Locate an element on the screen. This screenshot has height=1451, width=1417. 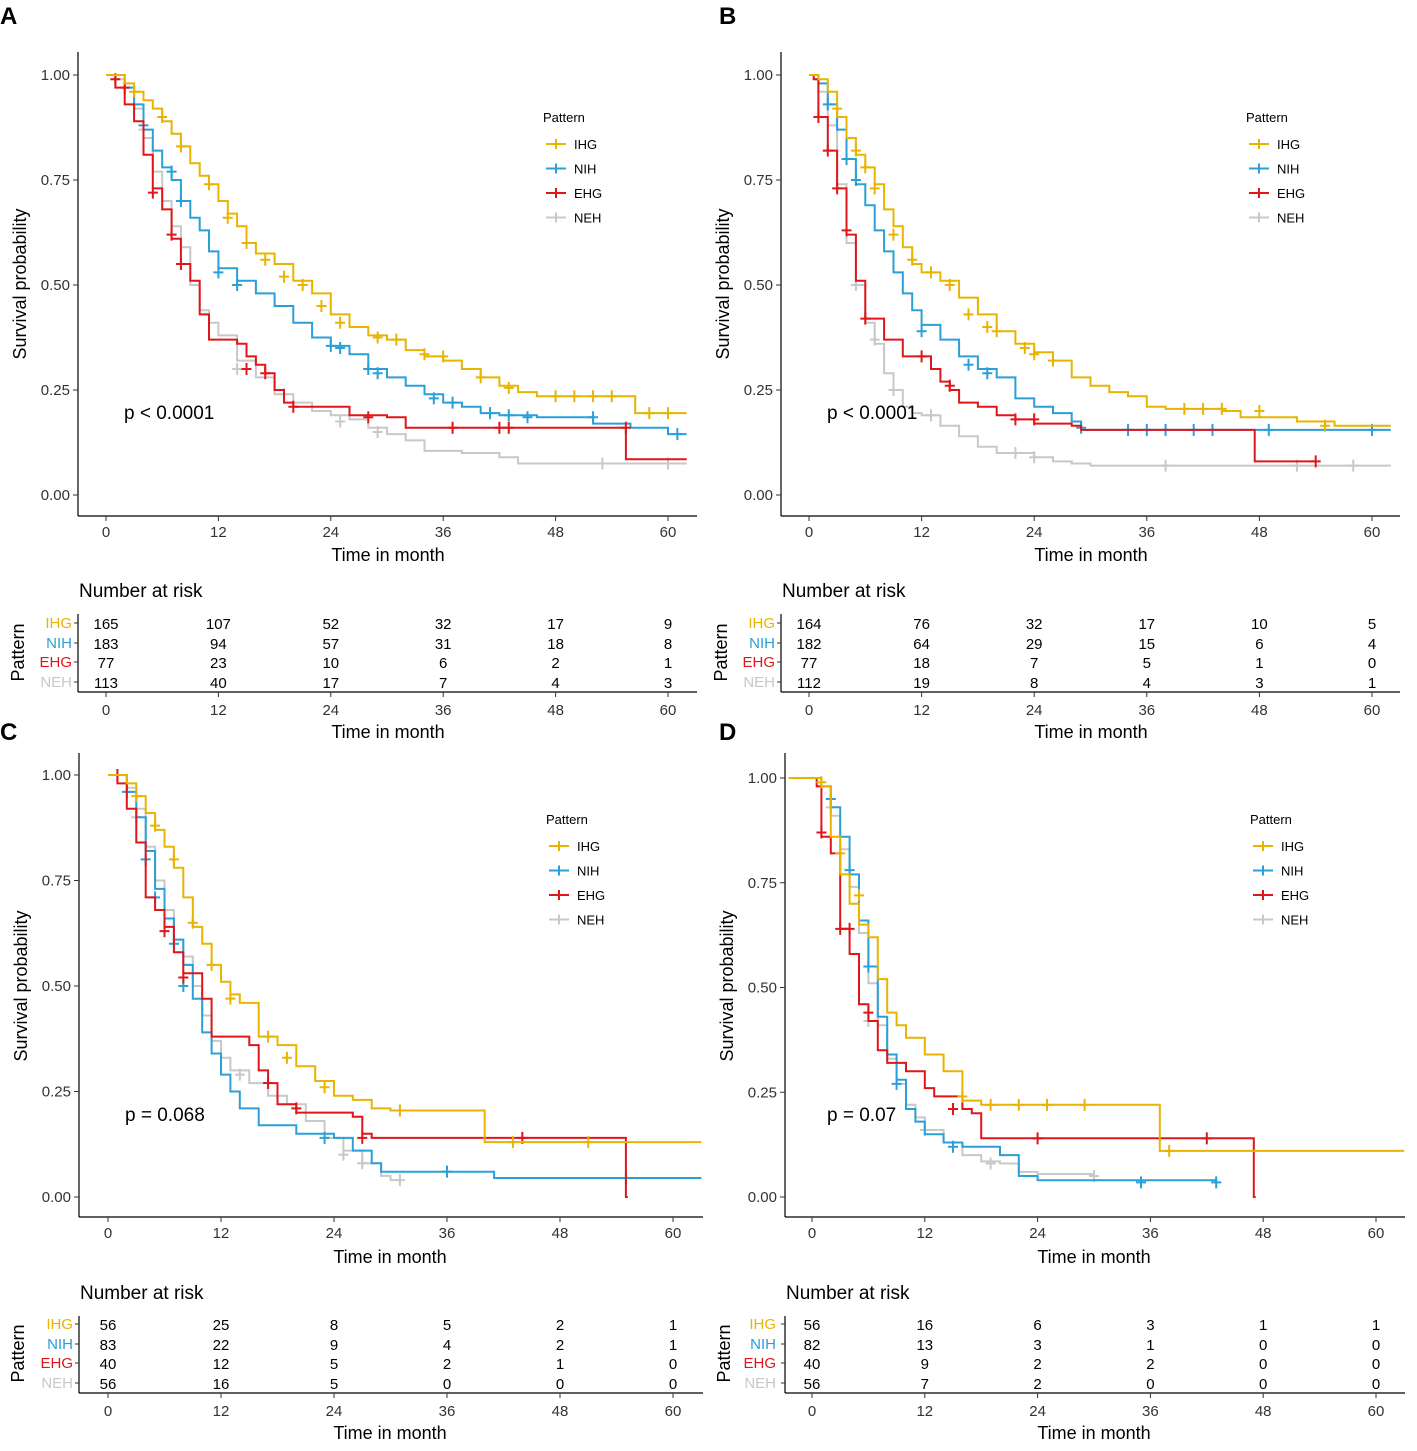
legend-label-ihg: IHG is located at coordinates (585, 144).